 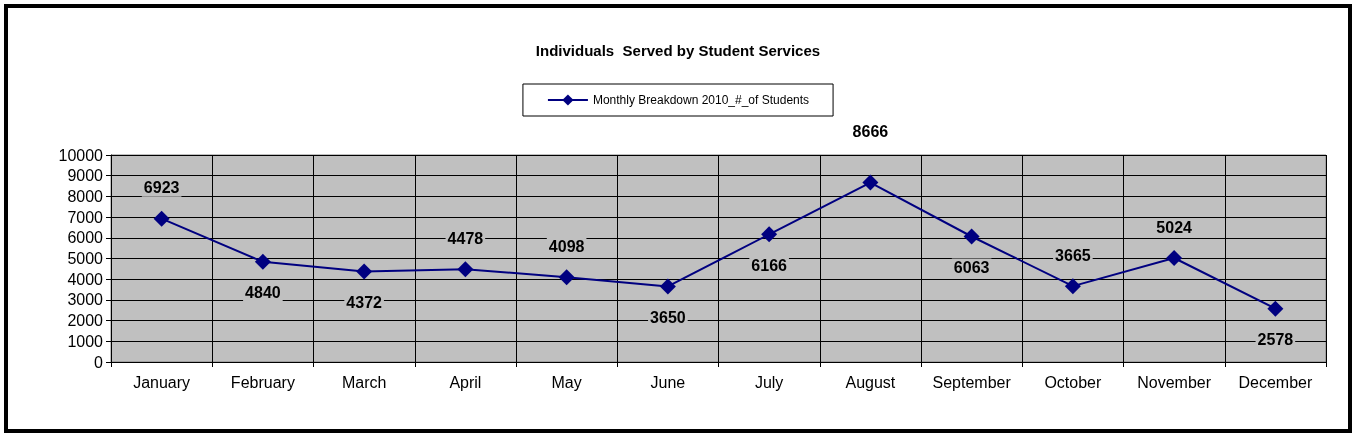 I want to click on x-tick-label: June, so click(x=668, y=382).